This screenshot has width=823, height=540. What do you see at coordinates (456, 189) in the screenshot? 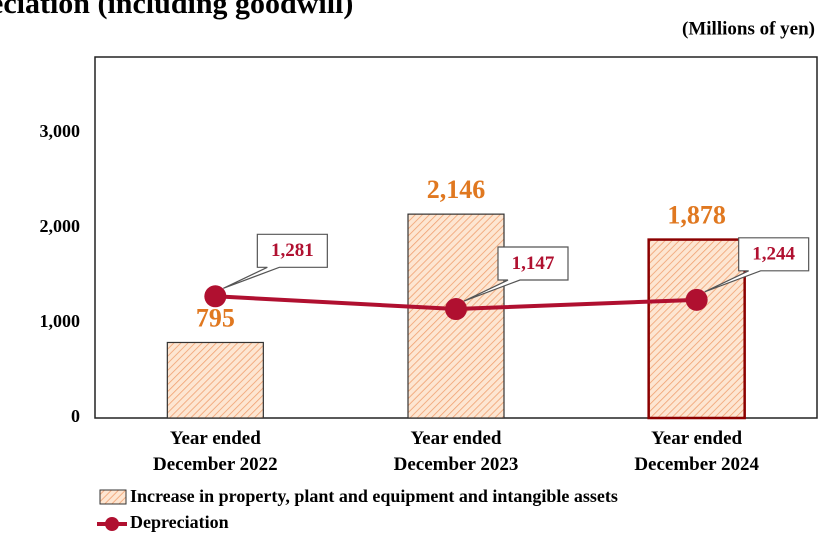
I see `bar-value-label: 2,146` at bounding box center [456, 189].